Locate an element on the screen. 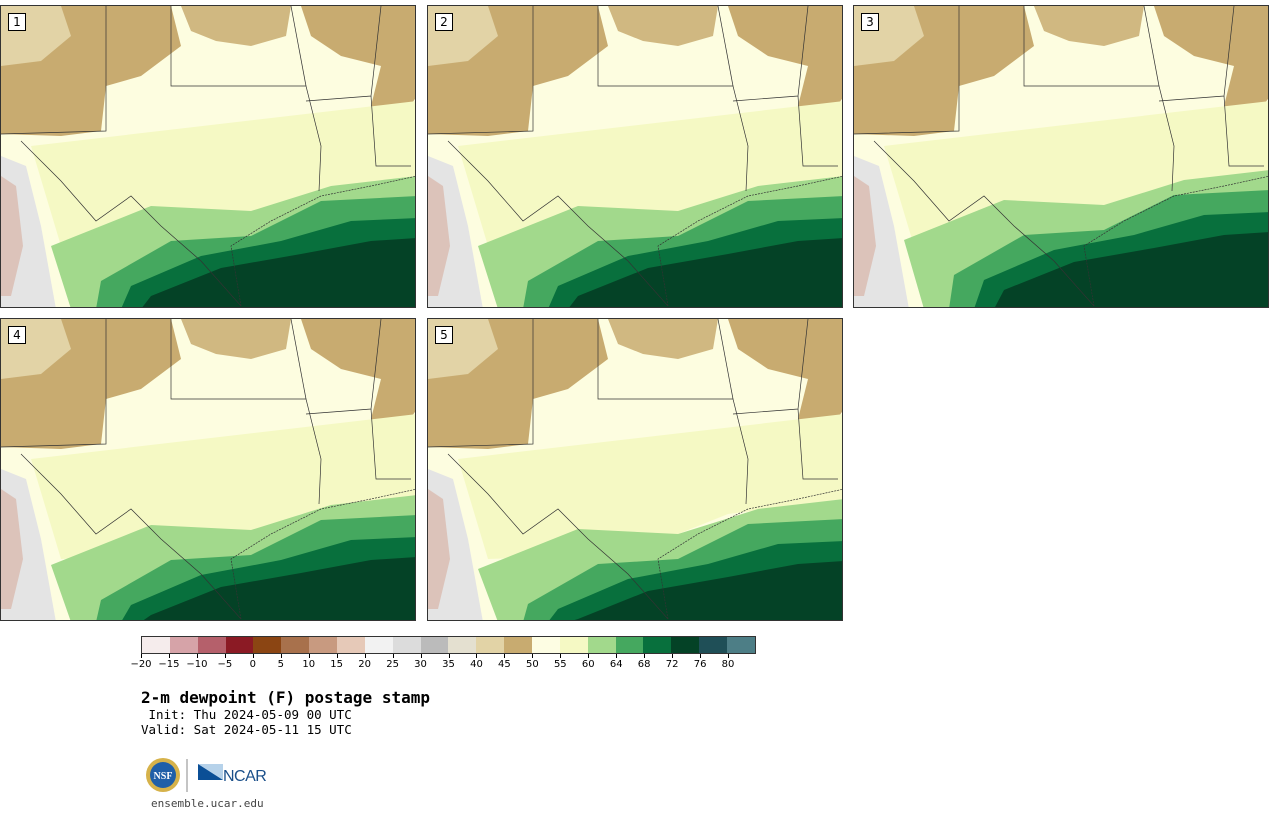  valid-time: Valid: Sat 2024-05-11 15 UTC is located at coordinates (246, 729).